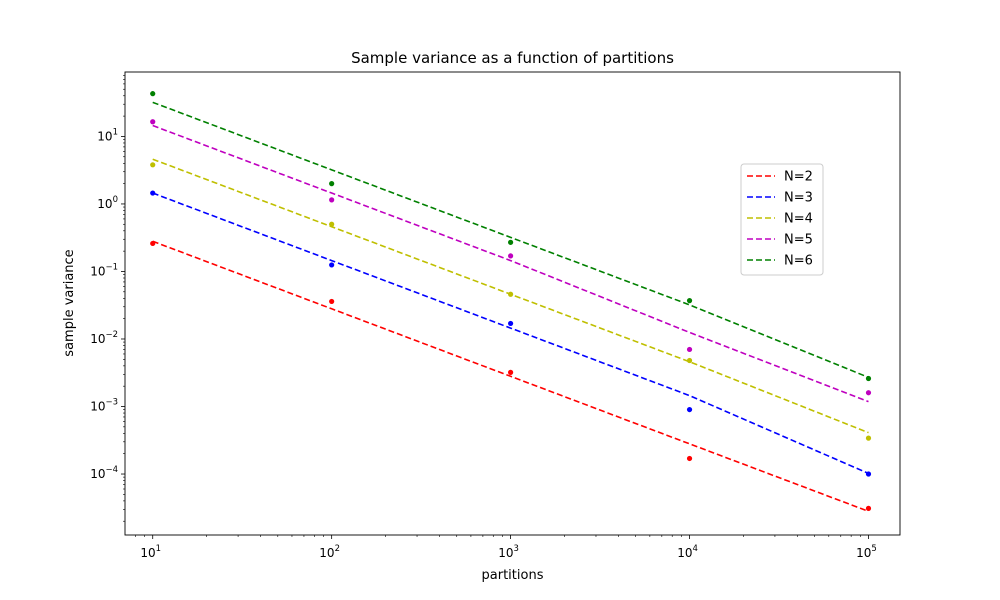 The image size is (1000, 600). What do you see at coordinates (866, 552) in the screenshot?
I see `x-tick-label: 10⁵` at bounding box center [866, 552].